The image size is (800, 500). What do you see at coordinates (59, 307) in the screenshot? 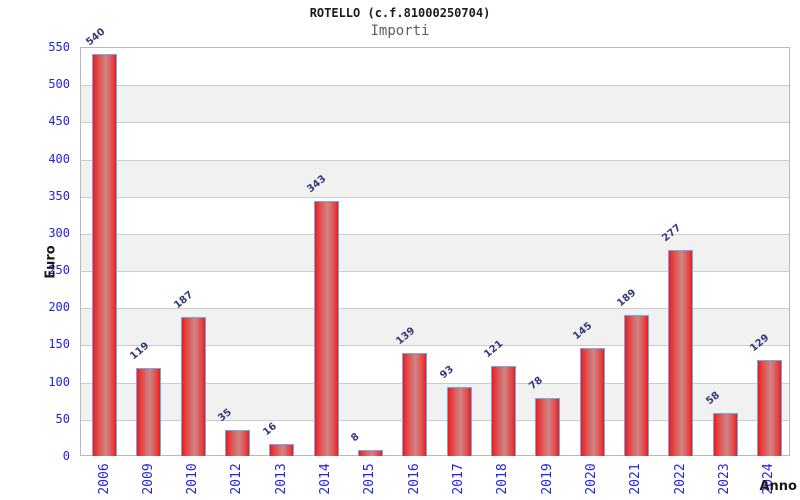
I see `y-tick-label: 200` at bounding box center [59, 307].